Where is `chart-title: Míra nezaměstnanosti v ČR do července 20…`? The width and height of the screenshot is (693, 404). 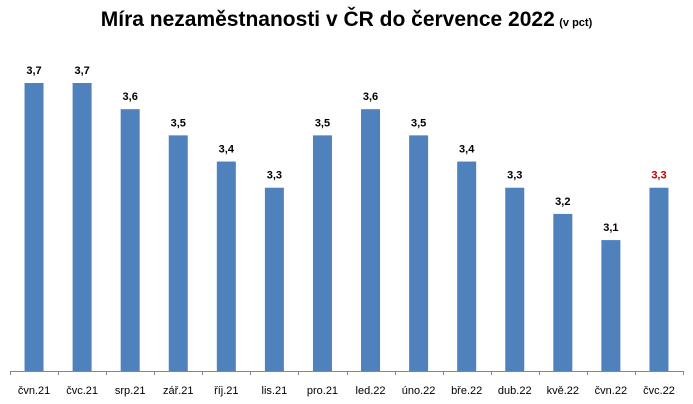
chart-title: Míra nezaměstnanosti v ČR do července 20… is located at coordinates (327, 19).